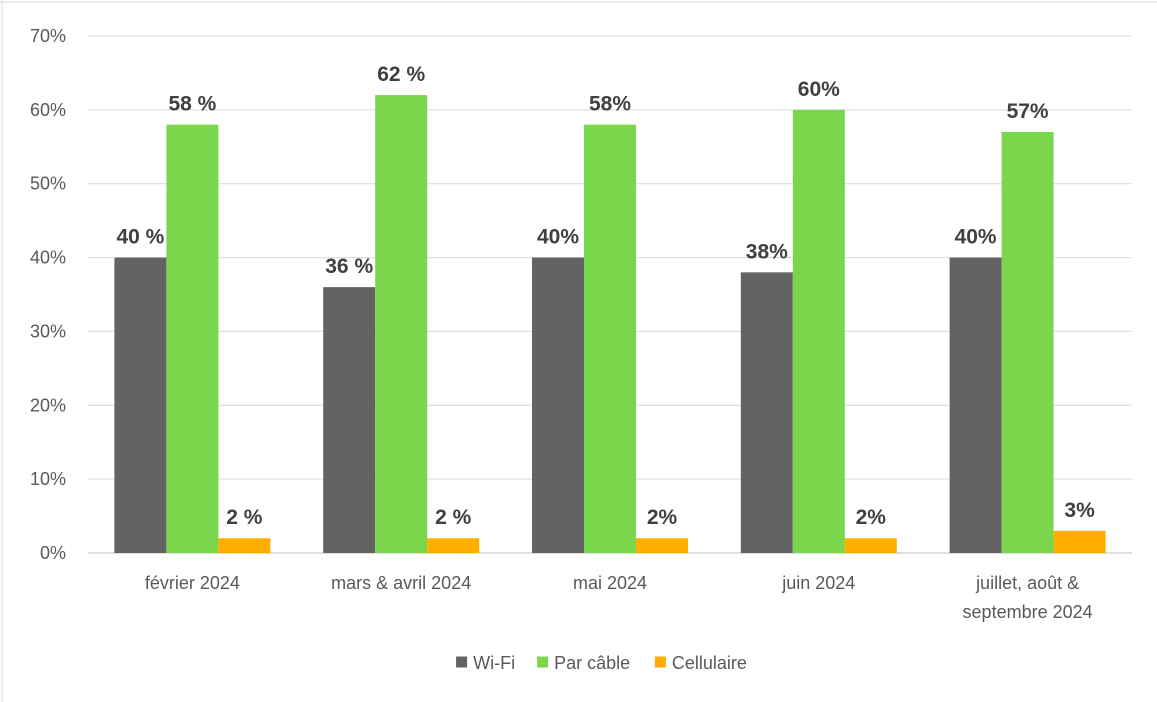 This screenshot has width=1157, height=702. I want to click on legend: Wi-Fi Par câble Cellulaire, so click(601, 663).